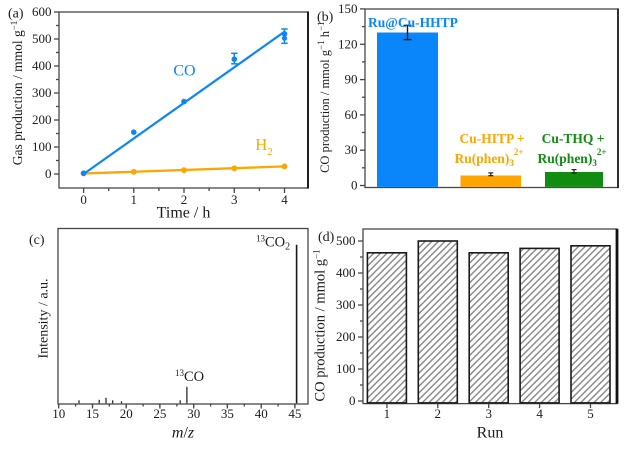 This screenshot has height=453, width=630. Describe the element at coordinates (58, 413) in the screenshot. I see `svg-text: 10` at that location.